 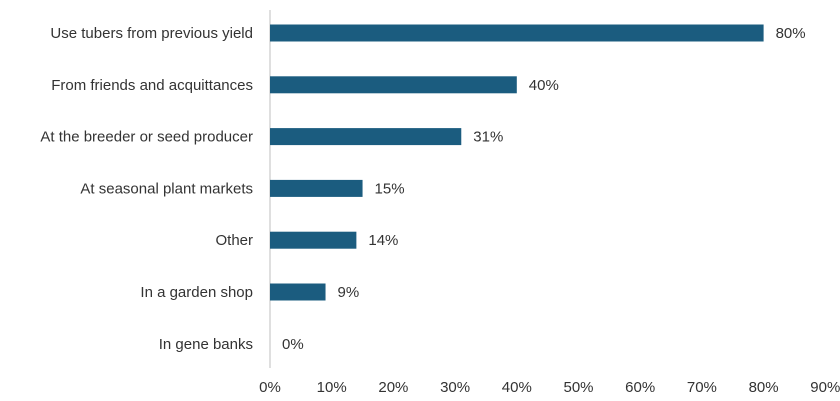 What do you see at coordinates (578, 387) in the screenshot?
I see `x-tick-label: 50%` at bounding box center [578, 387].